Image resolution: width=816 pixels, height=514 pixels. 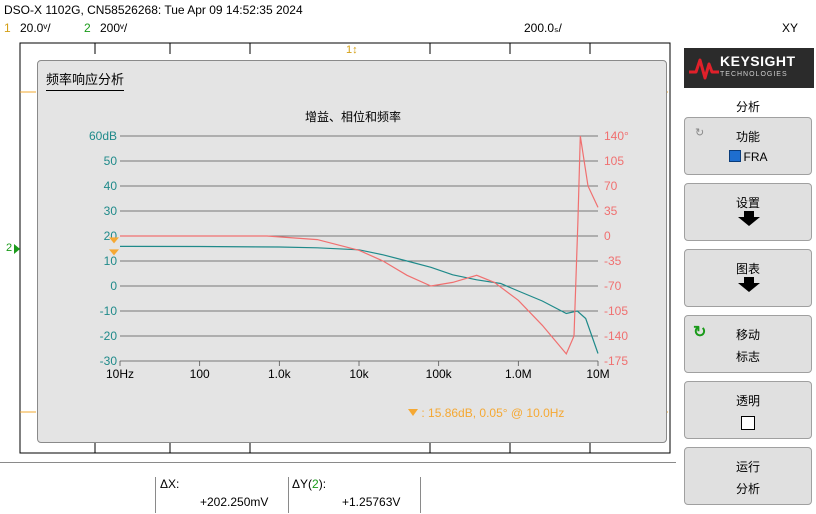 What do you see at coordinates (113, 286) in the screenshot?
I see `left-axis-tick-label: 0` at bounding box center [113, 286].